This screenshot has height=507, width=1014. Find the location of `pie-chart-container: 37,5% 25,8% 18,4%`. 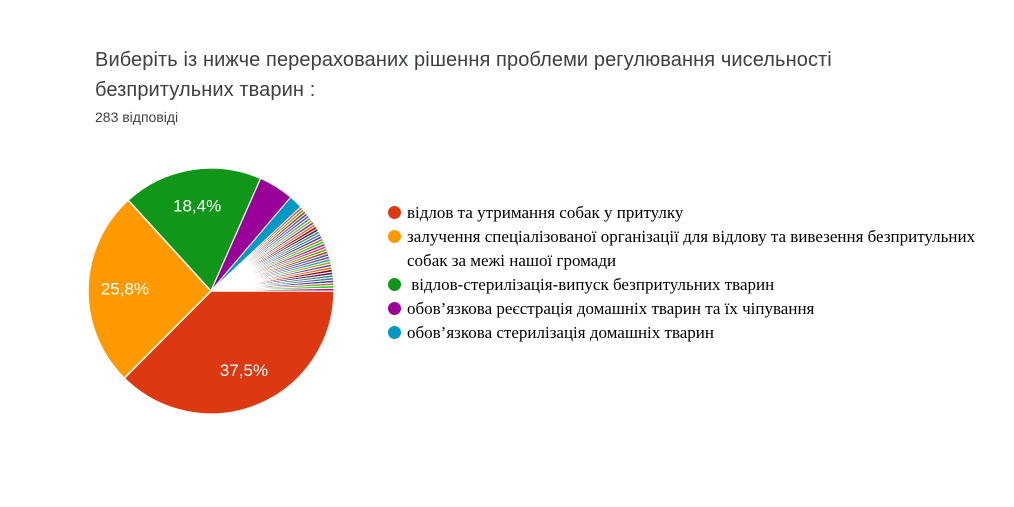

pie-chart-container: 37,5% 25,8% 18,4% is located at coordinates (211, 291).